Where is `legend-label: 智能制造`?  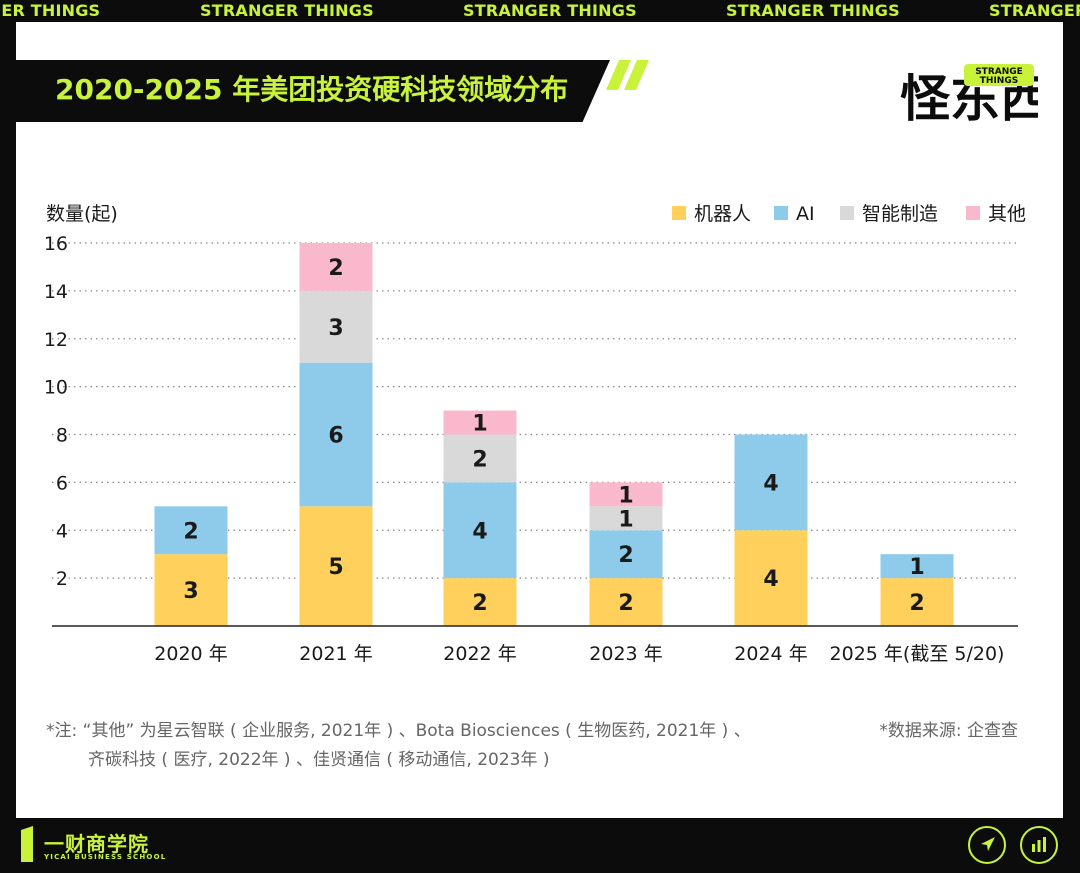
legend-label: 智能制造 is located at coordinates (900, 214).